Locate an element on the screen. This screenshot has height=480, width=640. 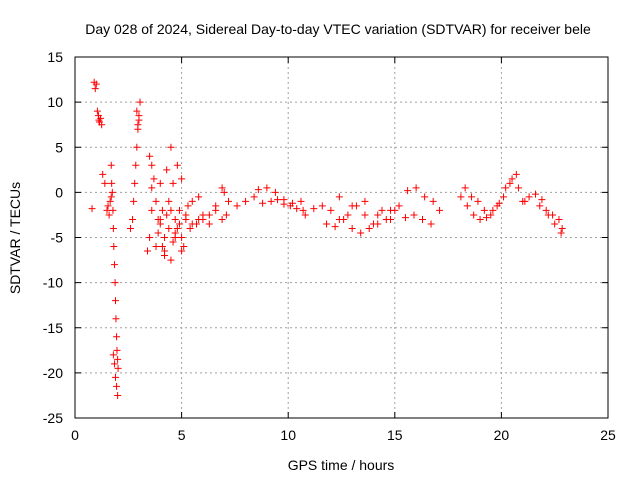
x-tick-label: 5 is located at coordinates (182, 435).